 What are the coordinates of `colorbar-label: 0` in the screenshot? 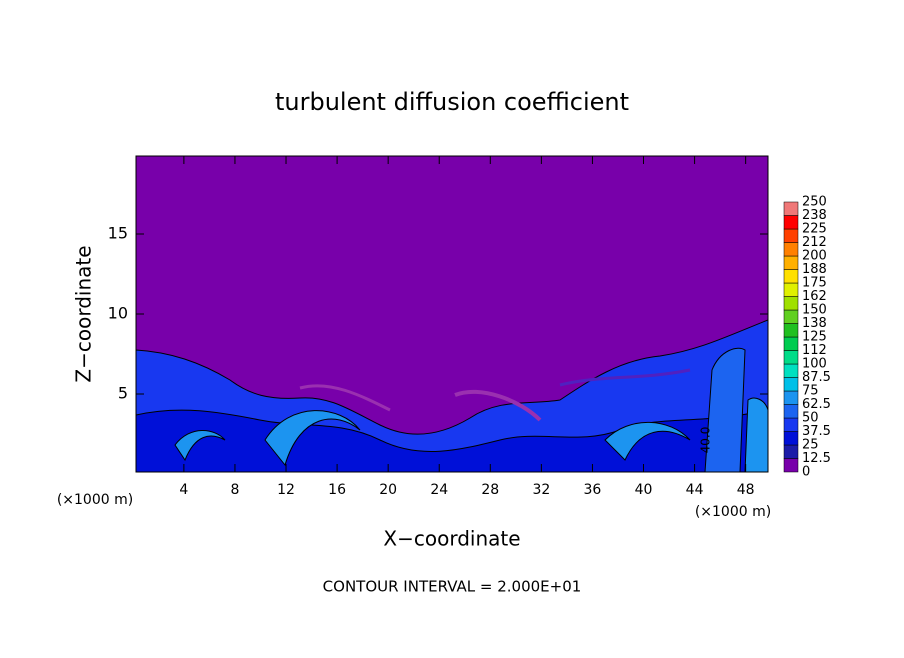 It's located at (806, 472).